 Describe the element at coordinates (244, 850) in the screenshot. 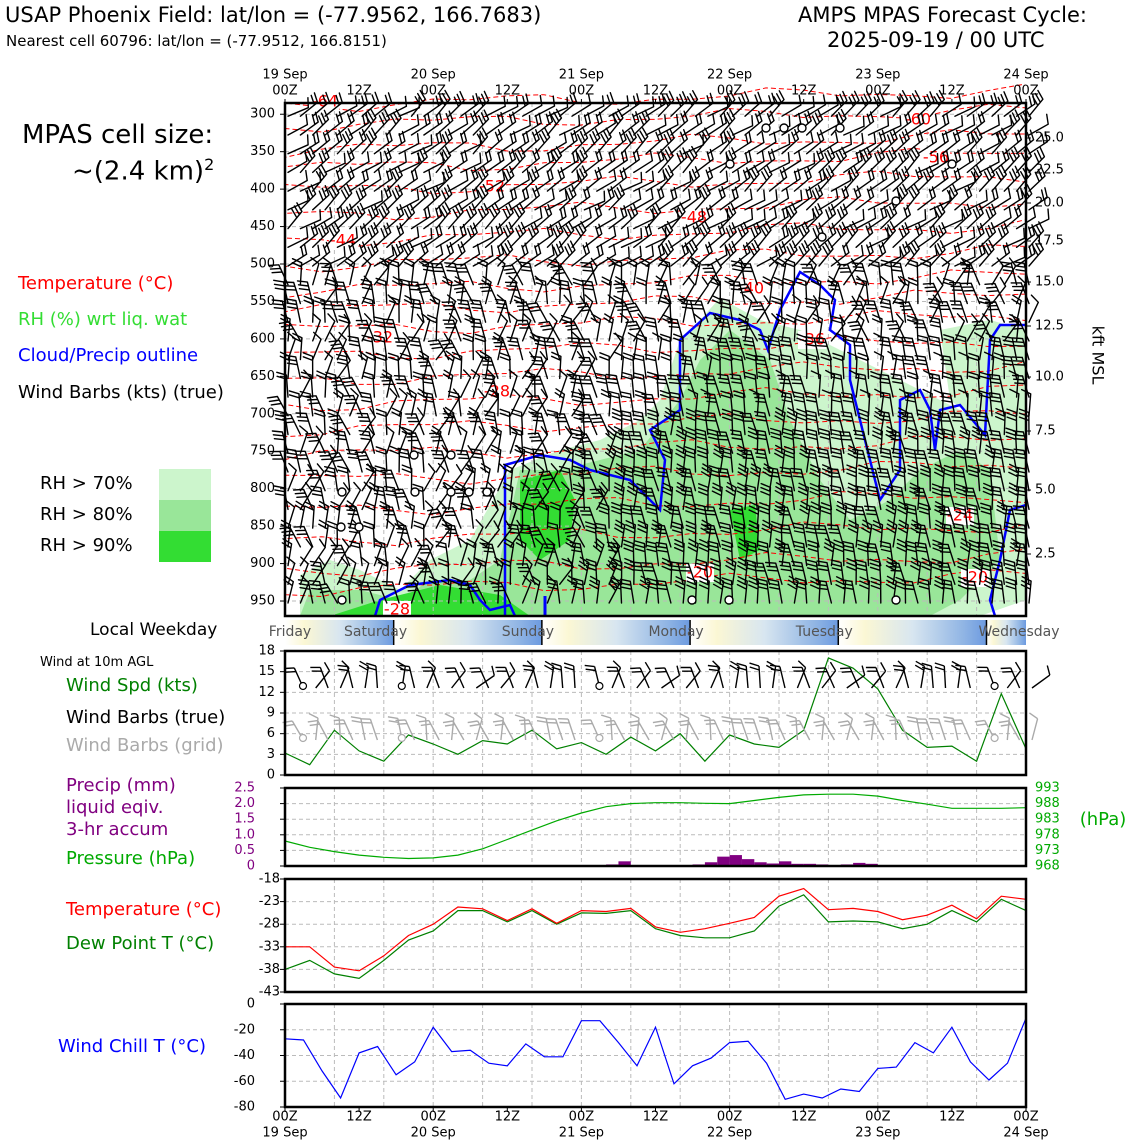

I see `precip-tick-label: 0.5` at that location.